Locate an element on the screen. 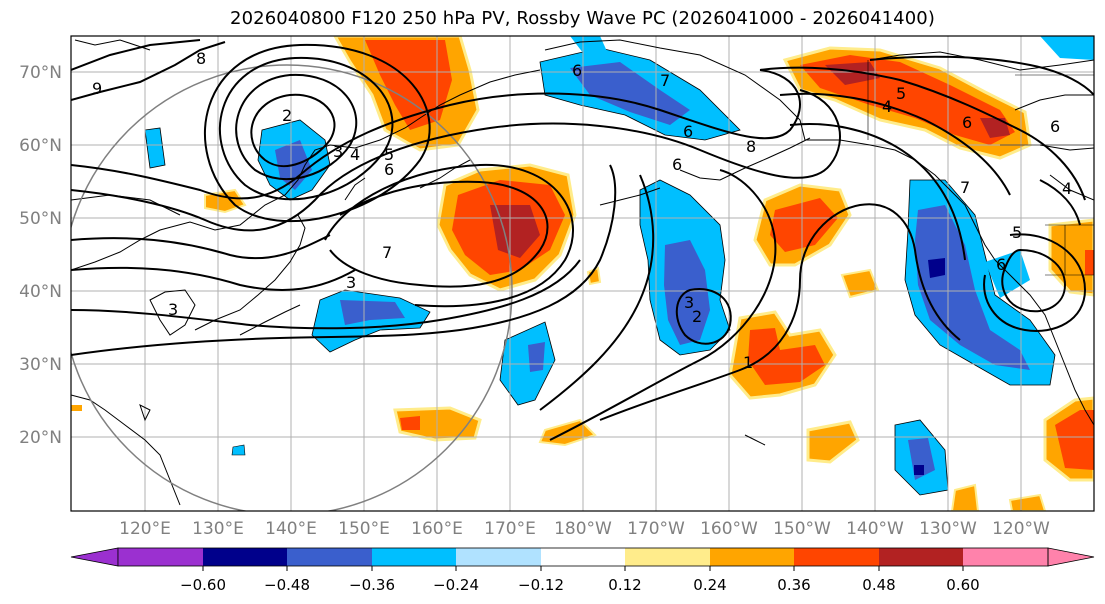 The image size is (1105, 604). colorbar-tick: −0.60 is located at coordinates (203, 585).